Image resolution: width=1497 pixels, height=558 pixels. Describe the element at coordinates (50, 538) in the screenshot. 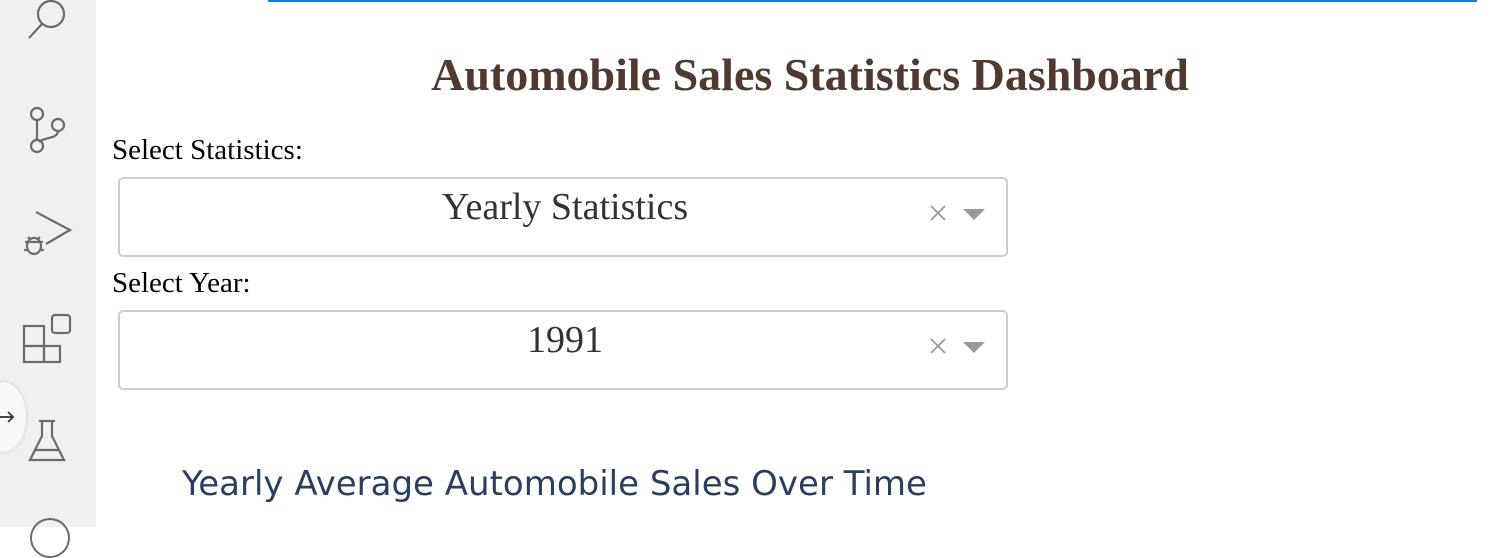

I see `account-icon` at that location.